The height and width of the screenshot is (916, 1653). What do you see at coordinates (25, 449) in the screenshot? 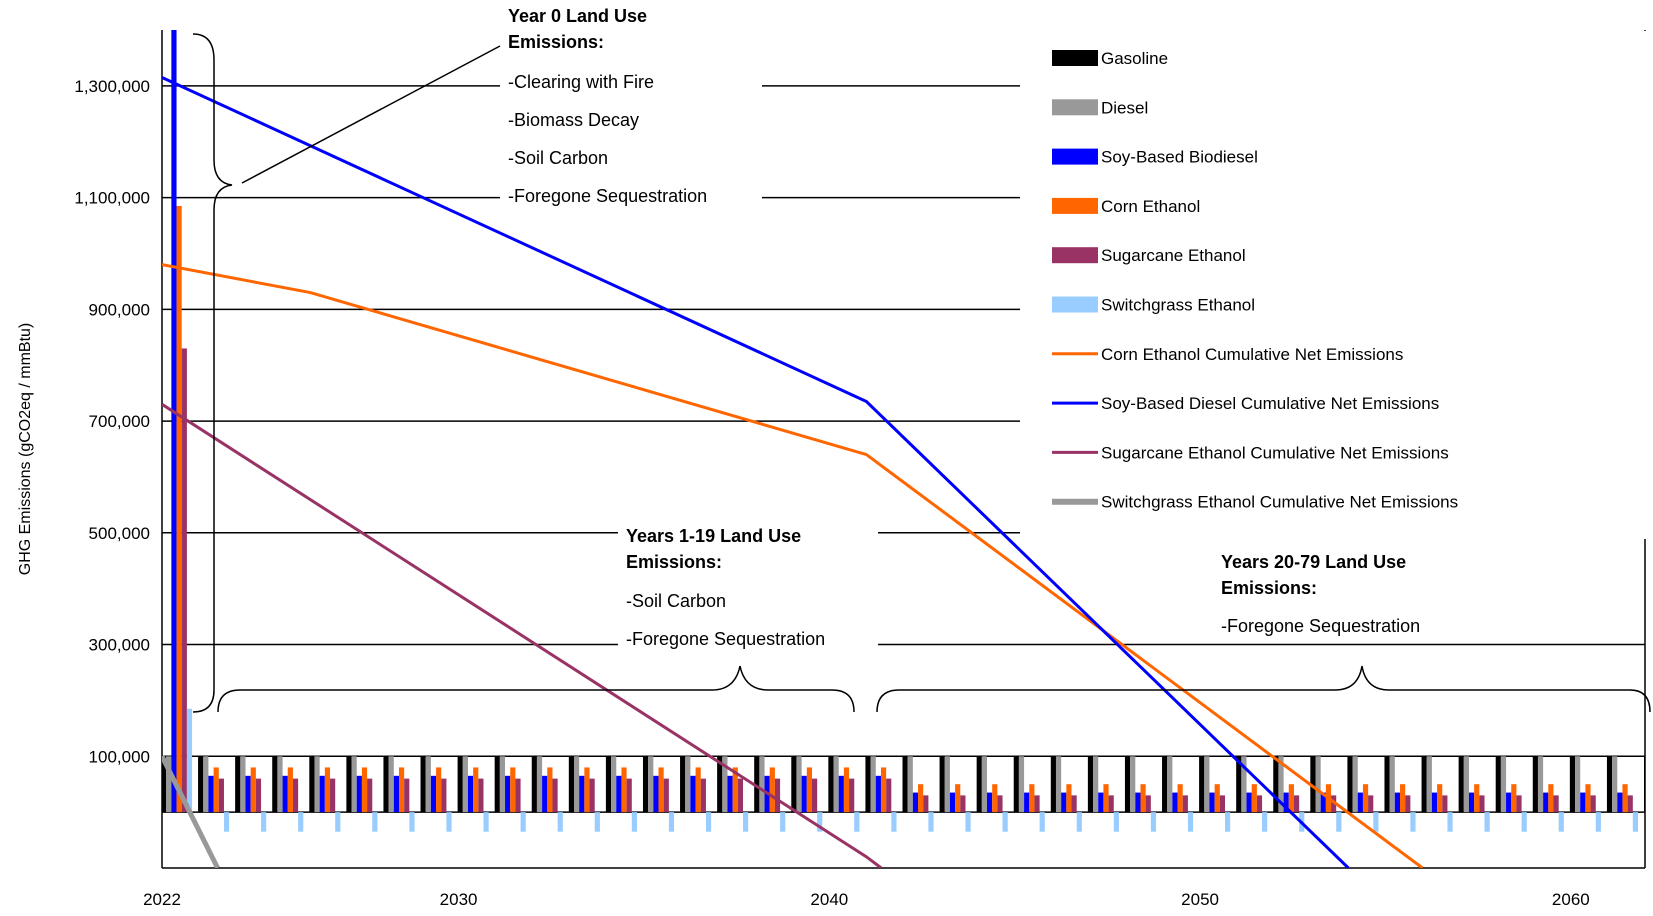
I see `y-axis-label: GHG Emissions (gCO2eq / mmBtu)` at bounding box center [25, 449].